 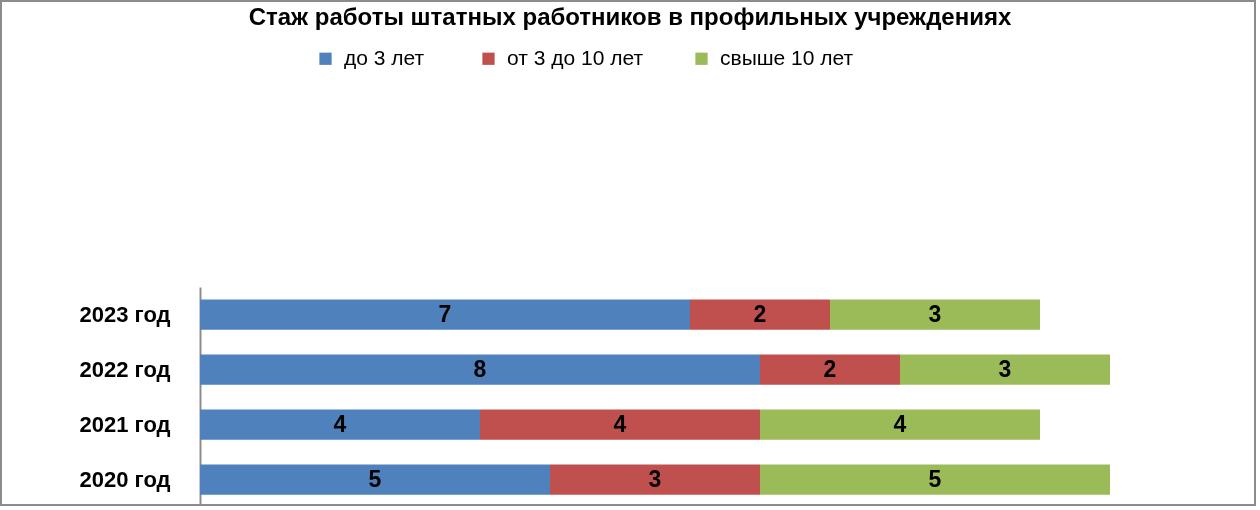 I want to click on data-label: 8, so click(x=480, y=368).